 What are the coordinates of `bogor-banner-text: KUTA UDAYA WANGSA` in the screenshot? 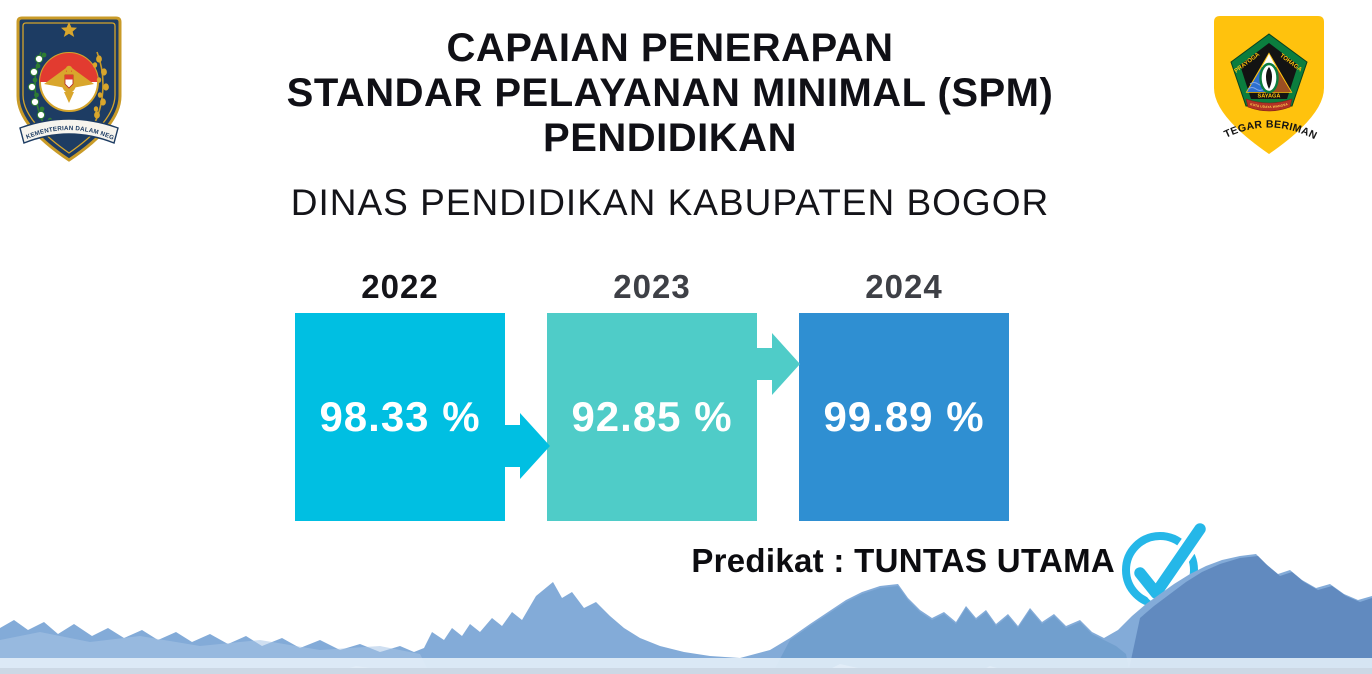 It's located at (1269, 105).